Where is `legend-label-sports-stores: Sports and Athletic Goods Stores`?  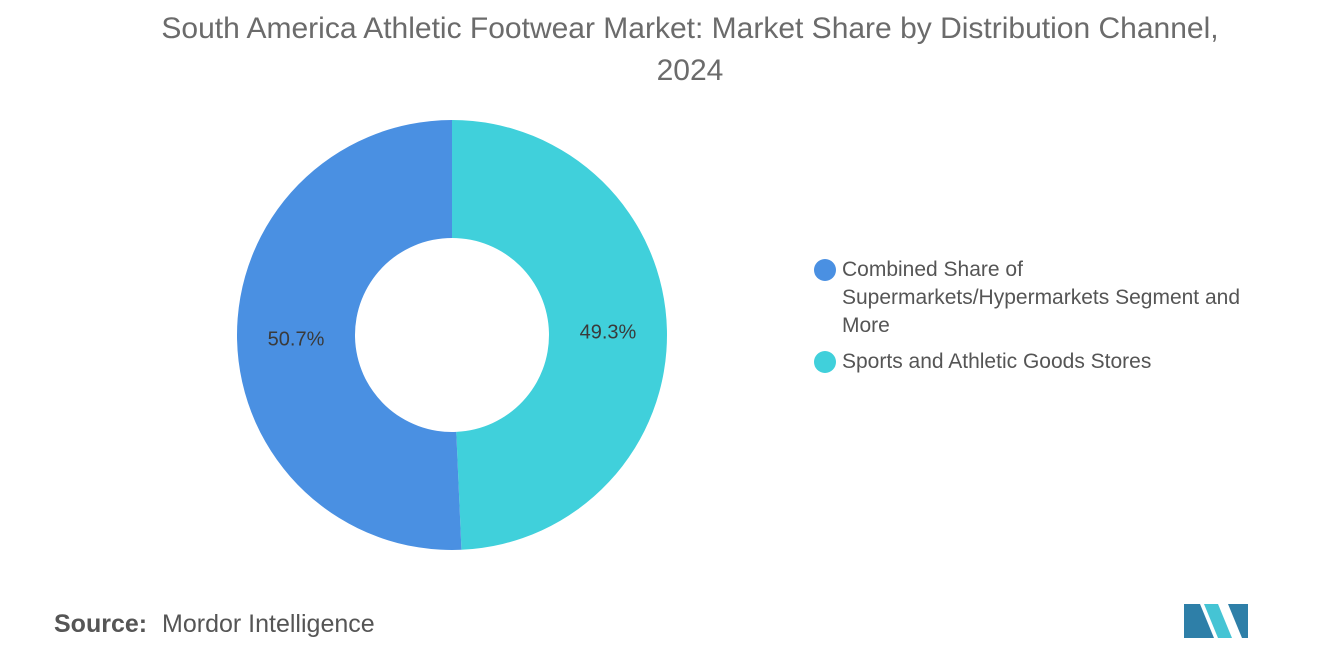
legend-label-sports-stores: Sports and Athletic Goods Stores is located at coordinates (997, 361).